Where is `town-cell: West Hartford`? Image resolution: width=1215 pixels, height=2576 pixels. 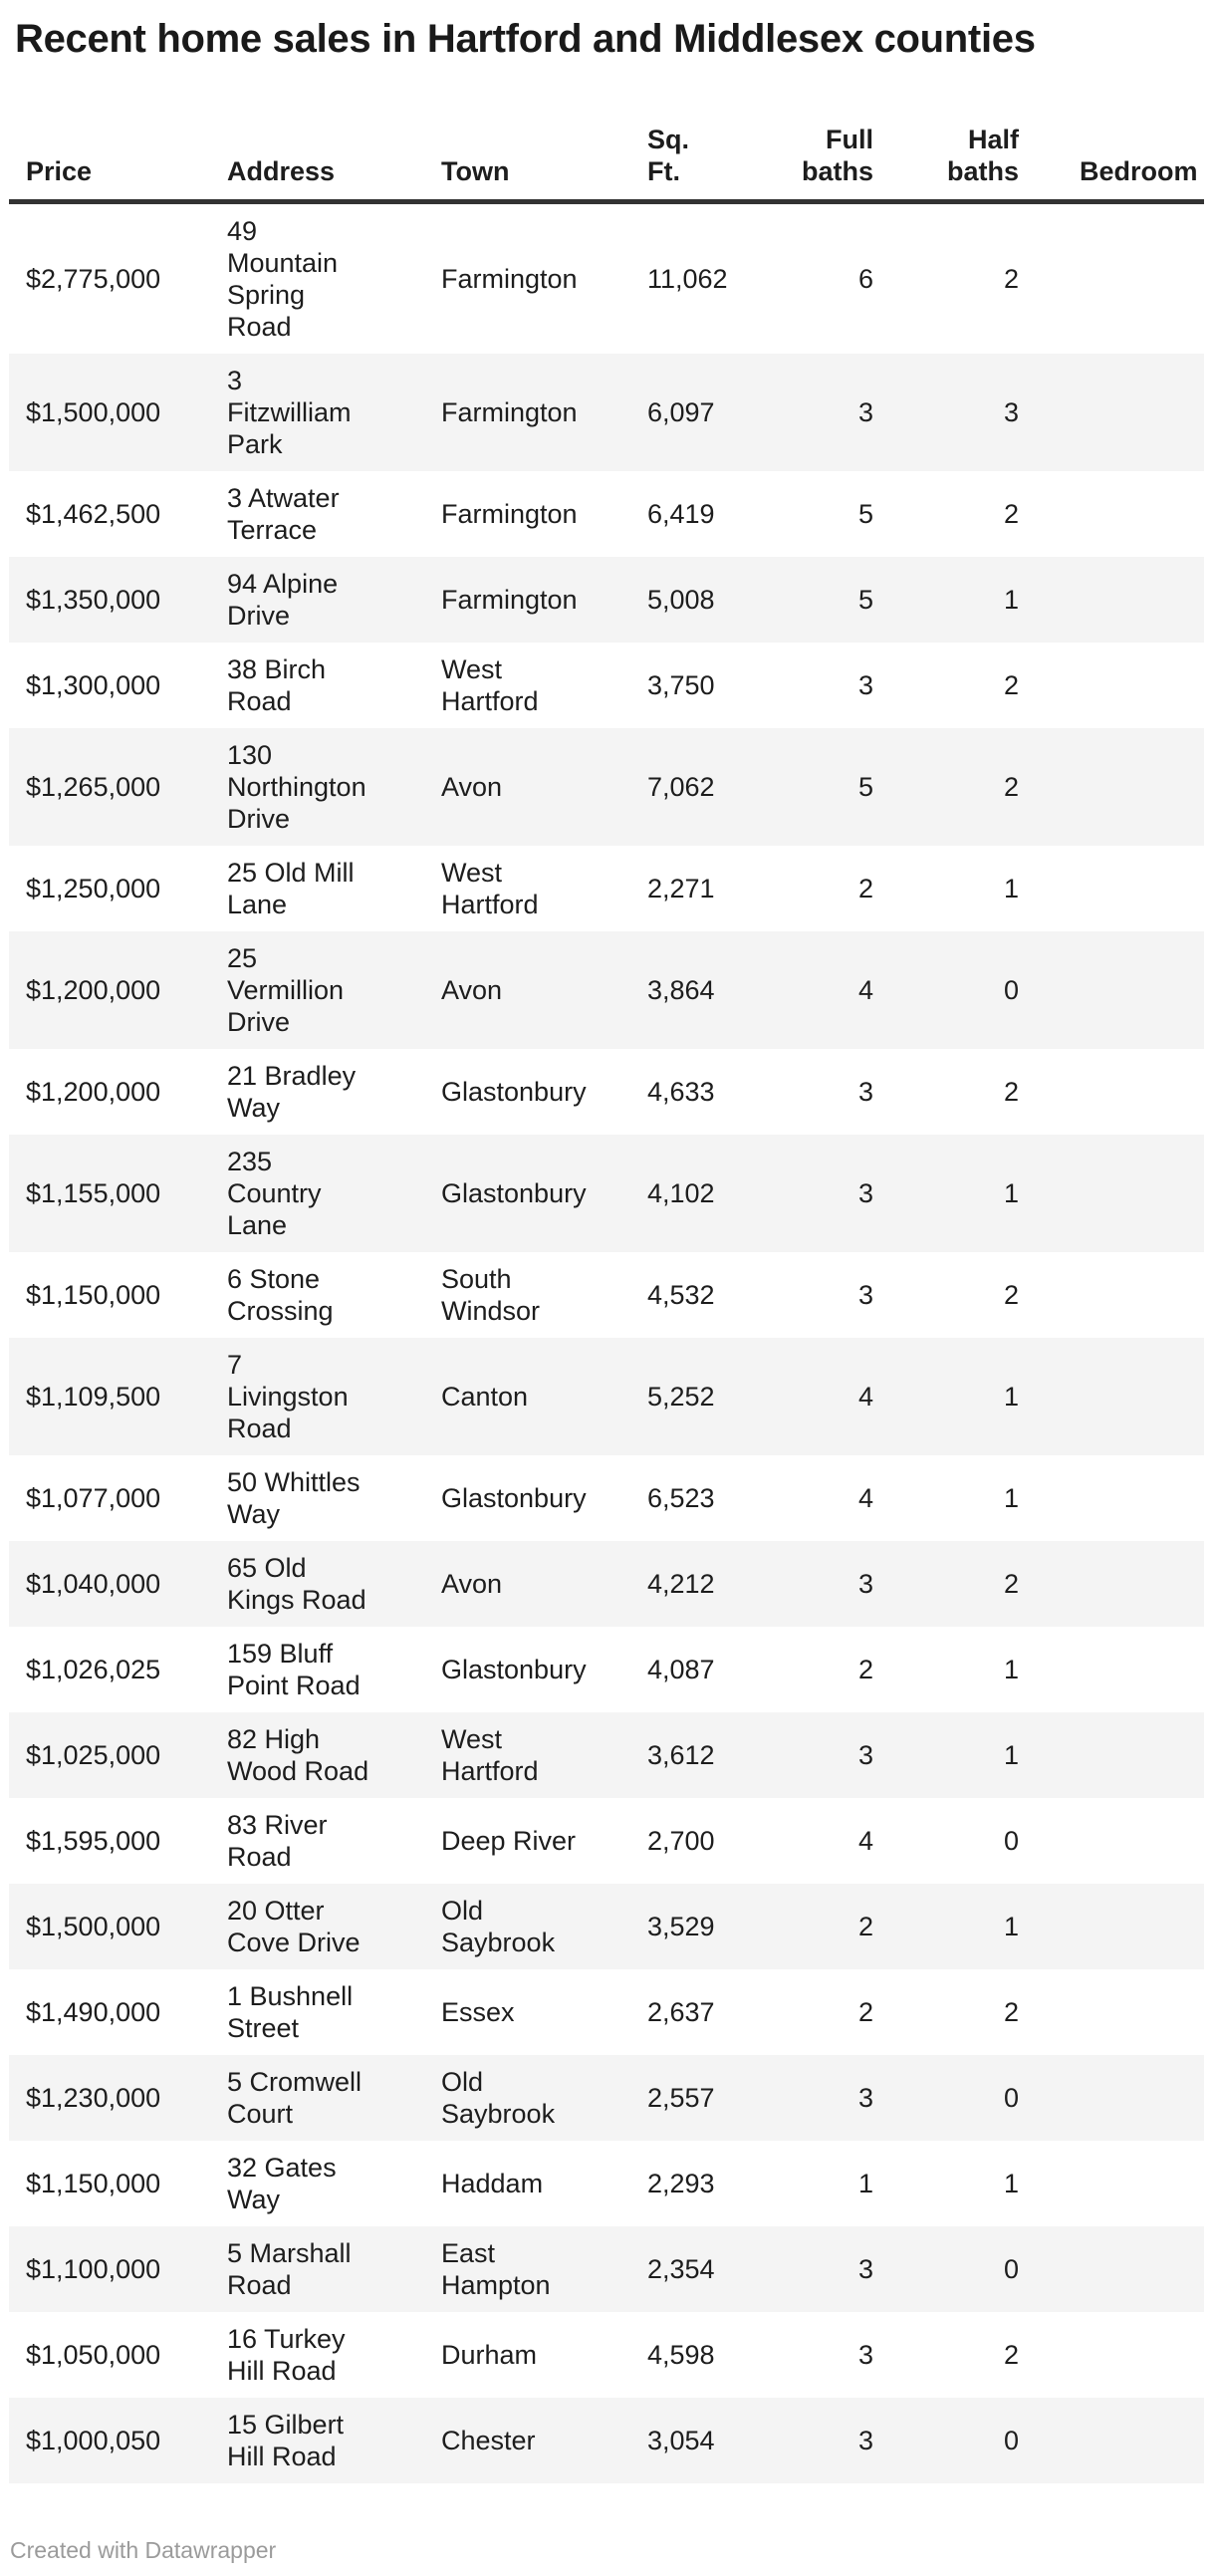
town-cell: West Hartford is located at coordinates (490, 888).